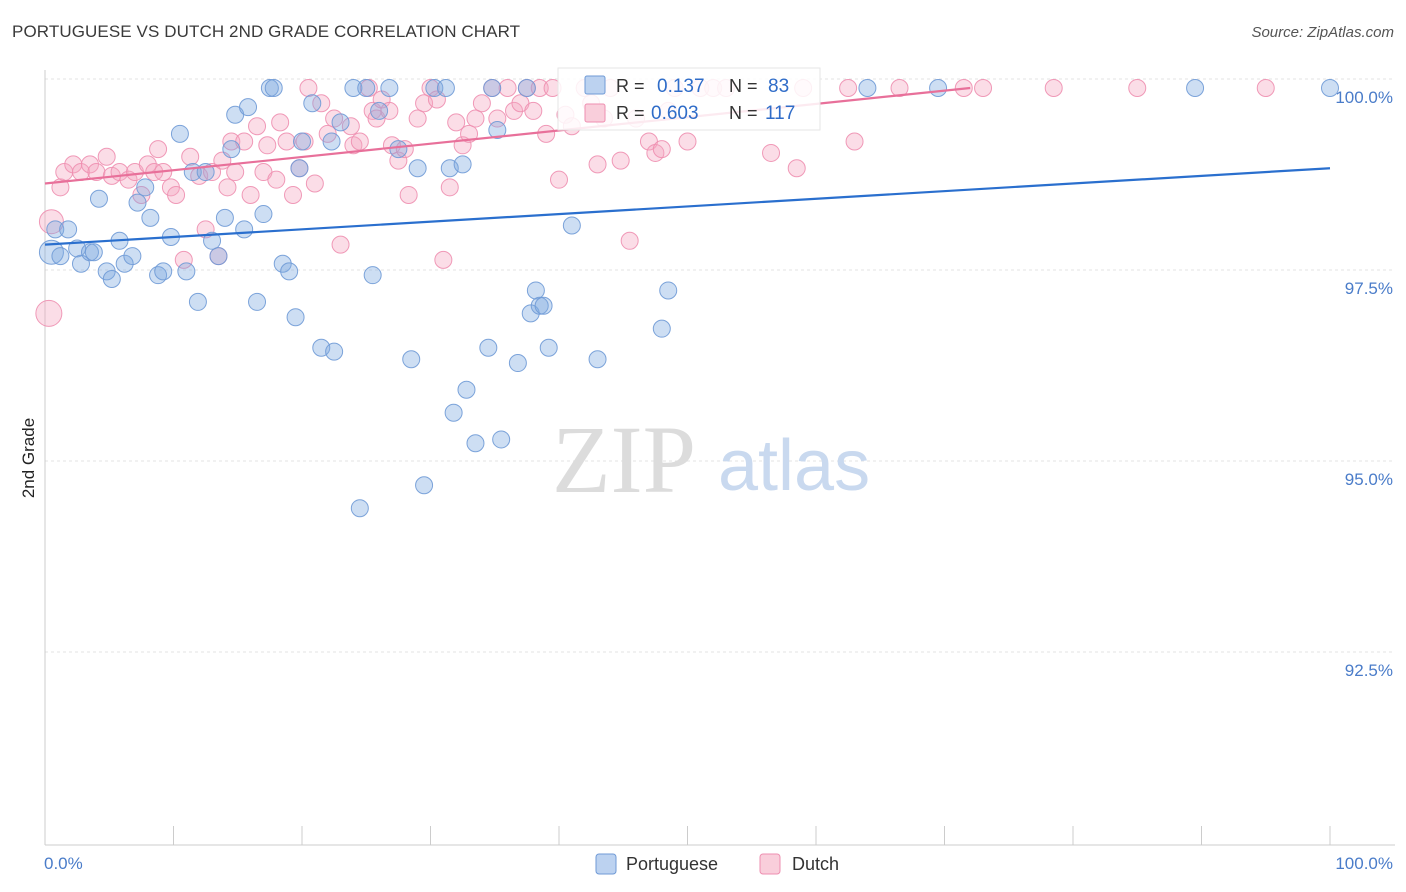 The height and width of the screenshot is (892, 1406). I want to click on bottom-legend-label-dutch: Dutch, so click(815, 864).